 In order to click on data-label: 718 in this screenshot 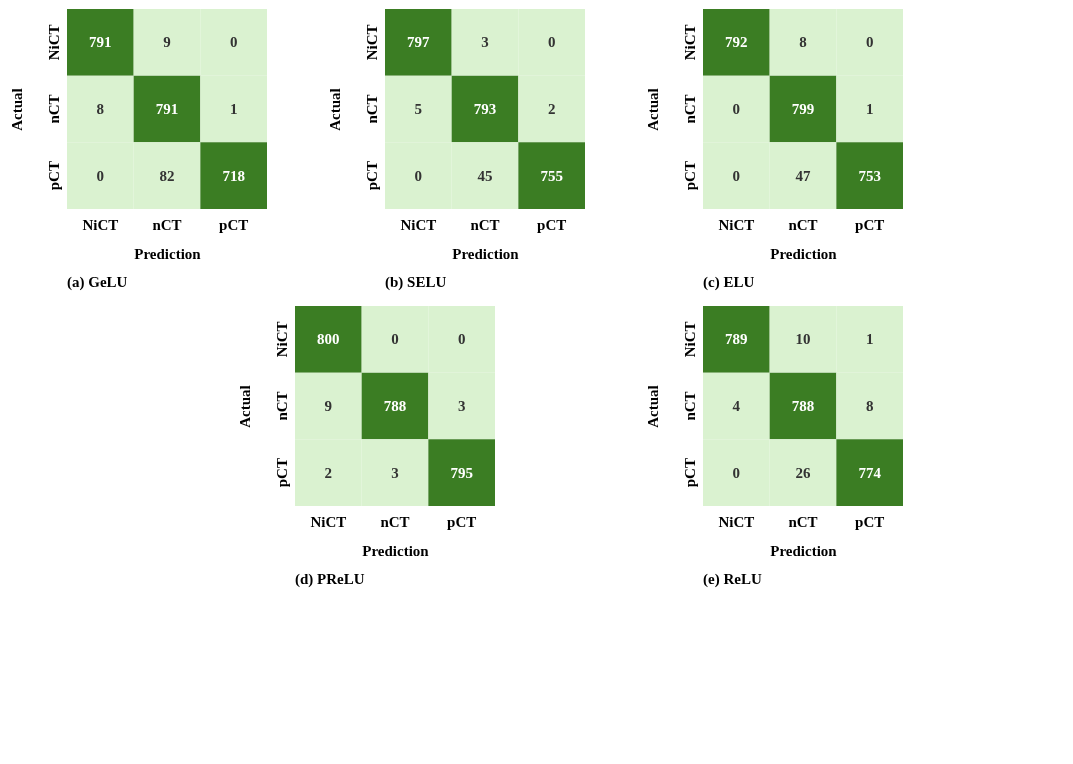, I will do `click(233, 175)`.